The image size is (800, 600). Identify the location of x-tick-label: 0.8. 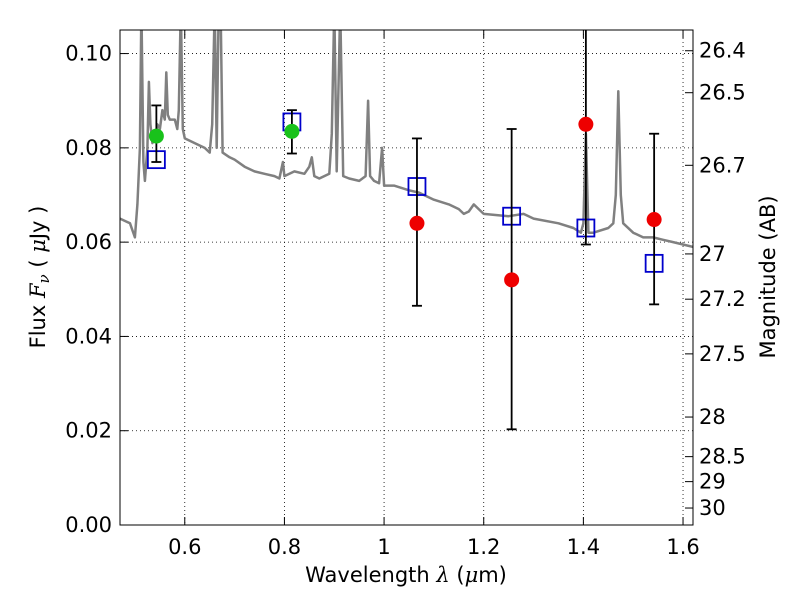
(284, 547).